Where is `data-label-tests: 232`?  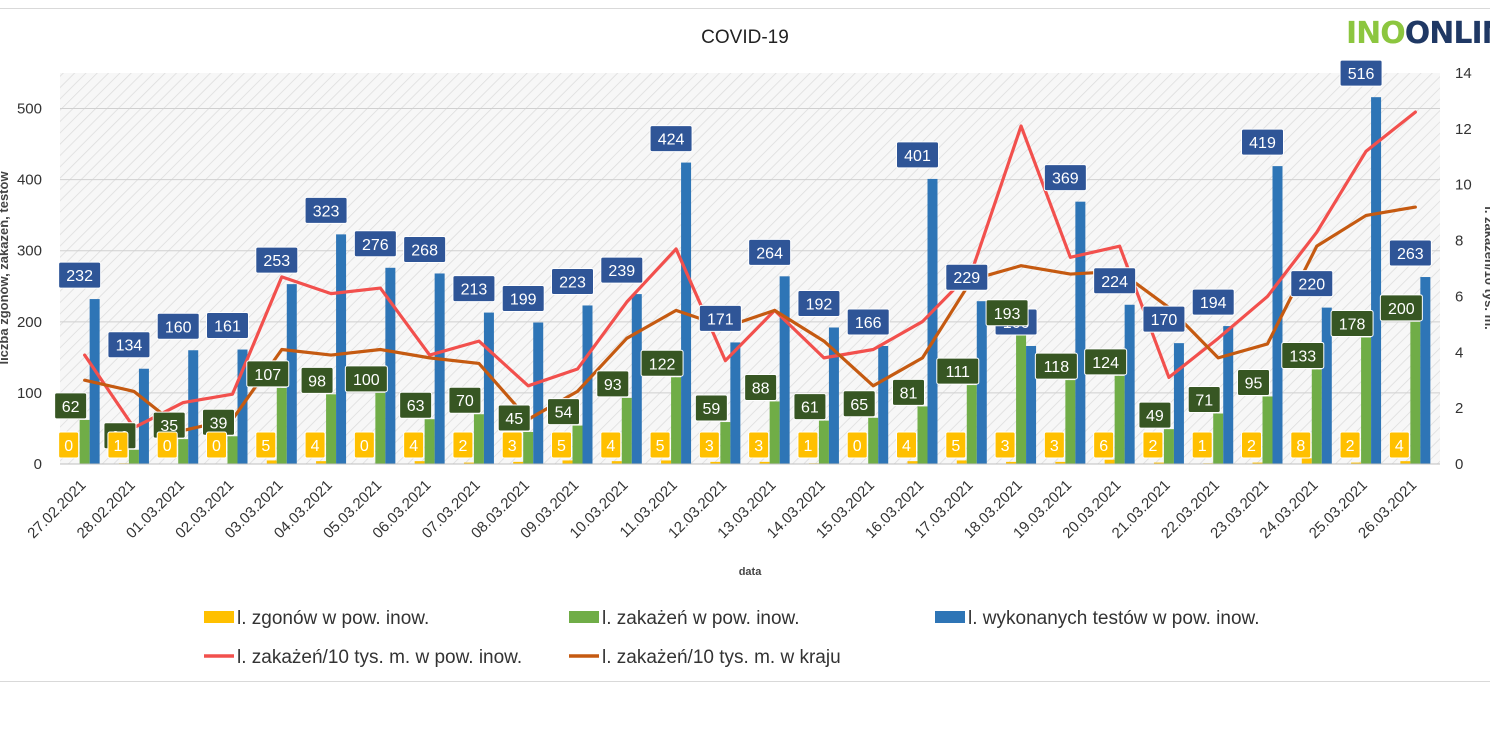
data-label-tests: 232 is located at coordinates (80, 275).